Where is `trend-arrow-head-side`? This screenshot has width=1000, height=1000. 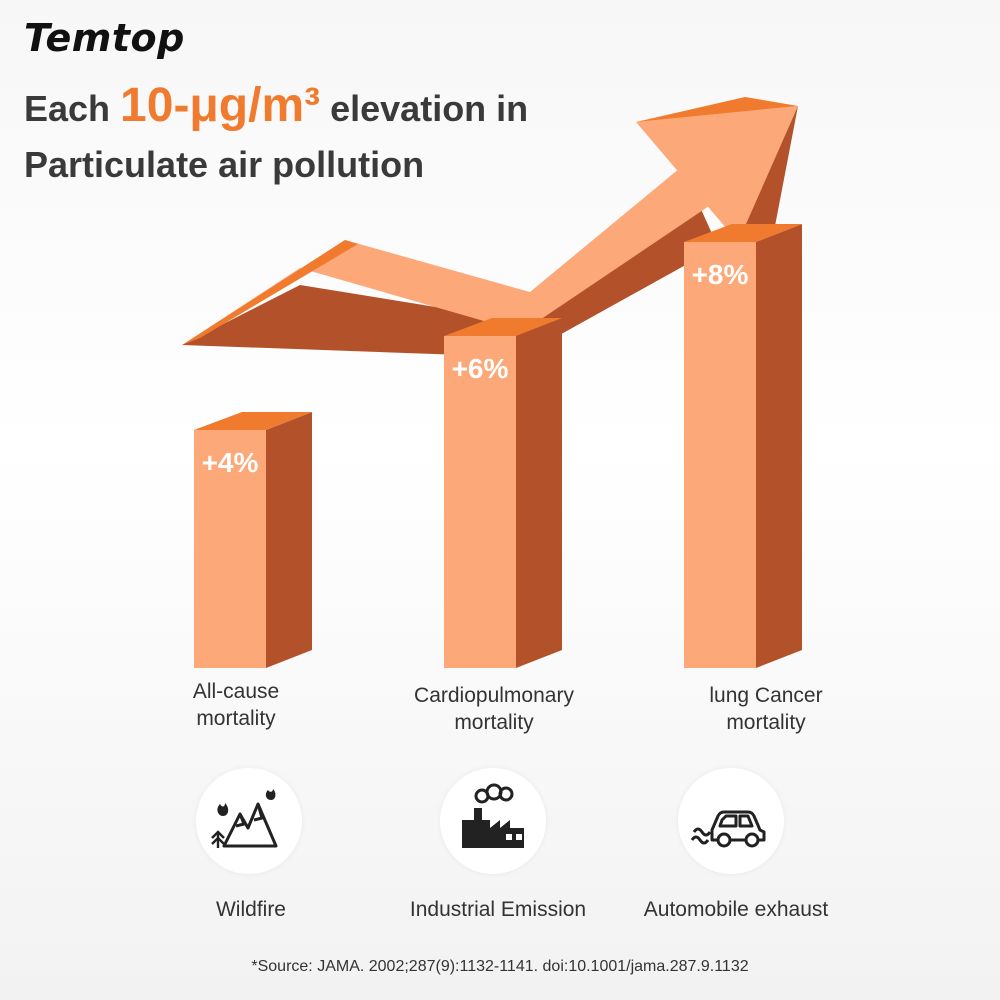
trend-arrow-head-side is located at coordinates (768, 174).